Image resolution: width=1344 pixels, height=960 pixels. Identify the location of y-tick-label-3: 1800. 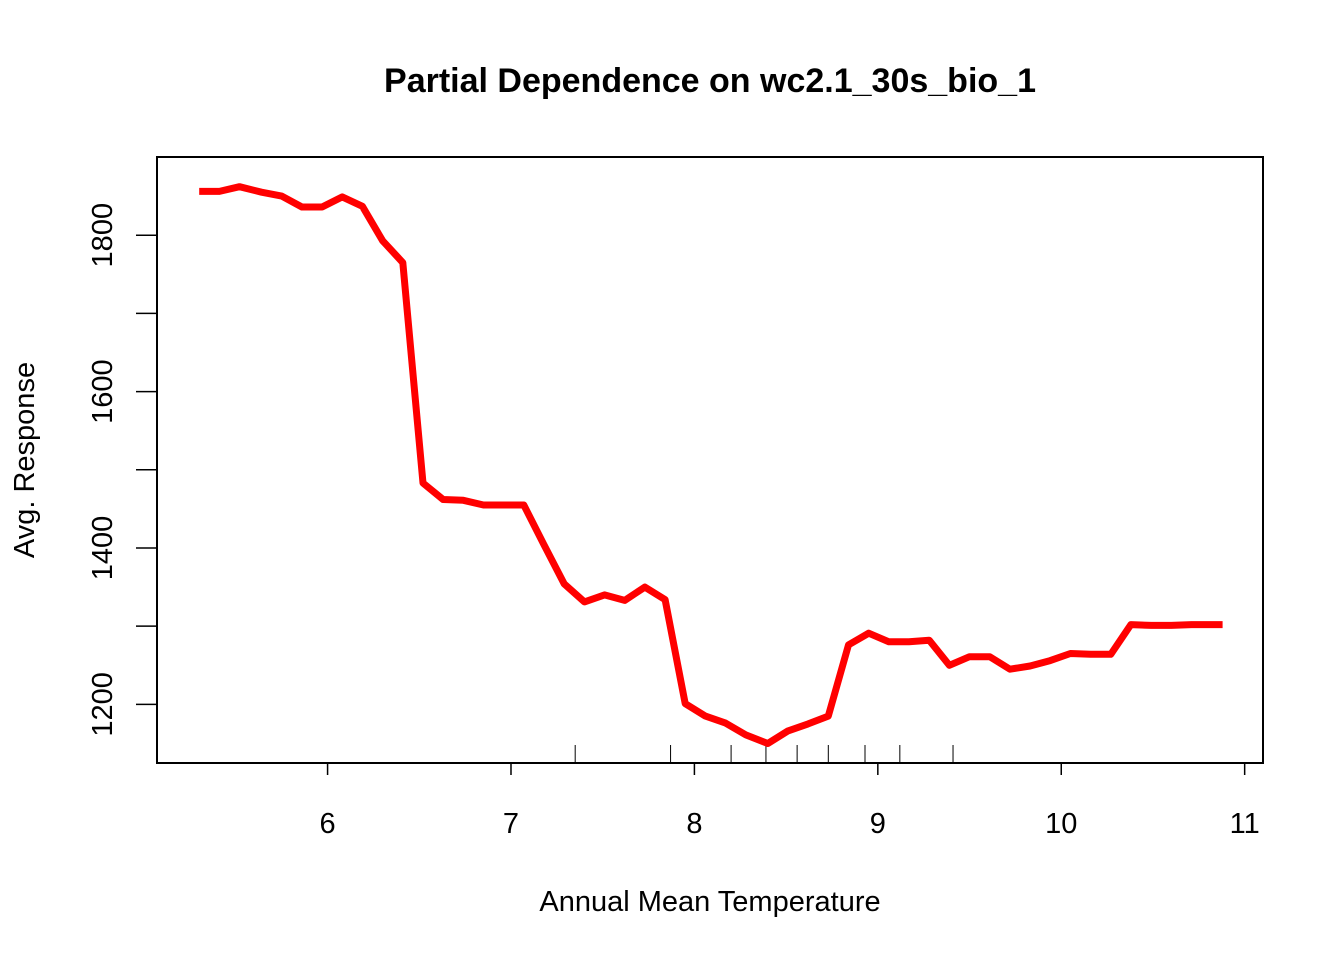
(103, 235).